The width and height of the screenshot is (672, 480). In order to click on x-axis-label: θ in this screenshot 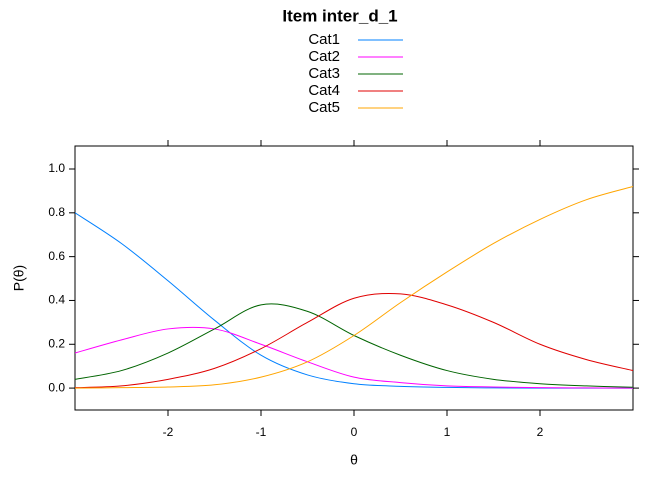, I will do `click(354, 460)`.